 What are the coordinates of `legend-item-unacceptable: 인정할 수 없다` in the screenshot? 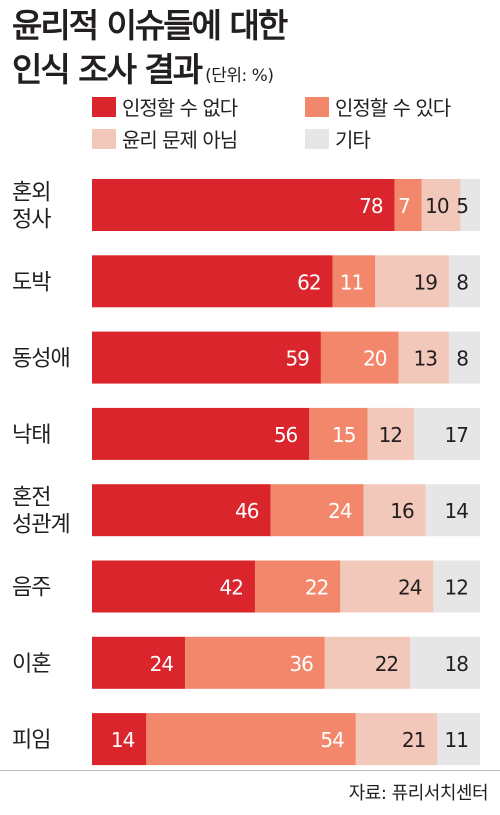 It's located at (165, 106).